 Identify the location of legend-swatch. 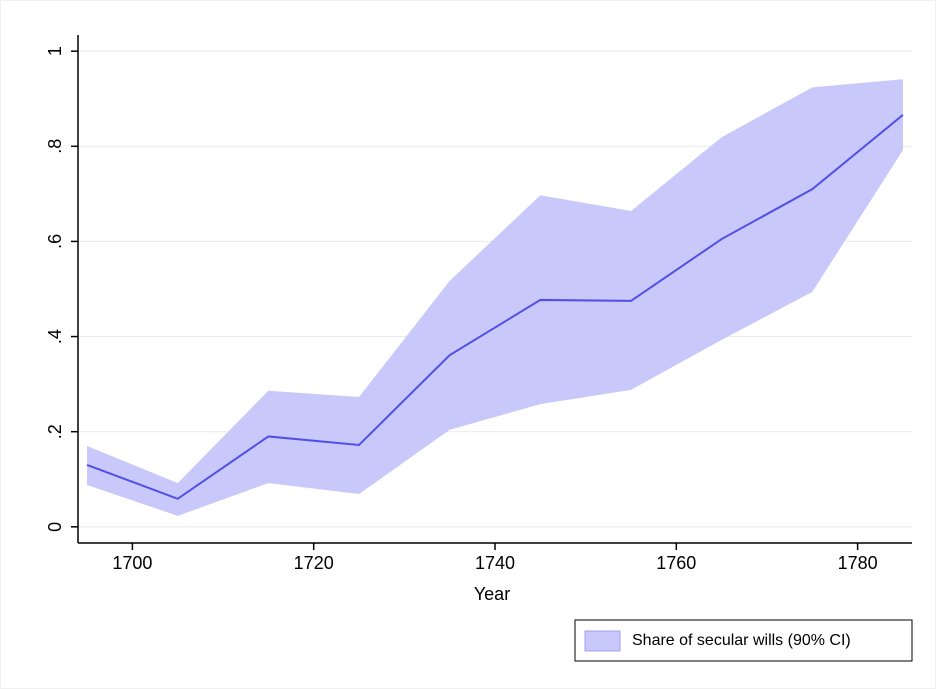
(602, 641).